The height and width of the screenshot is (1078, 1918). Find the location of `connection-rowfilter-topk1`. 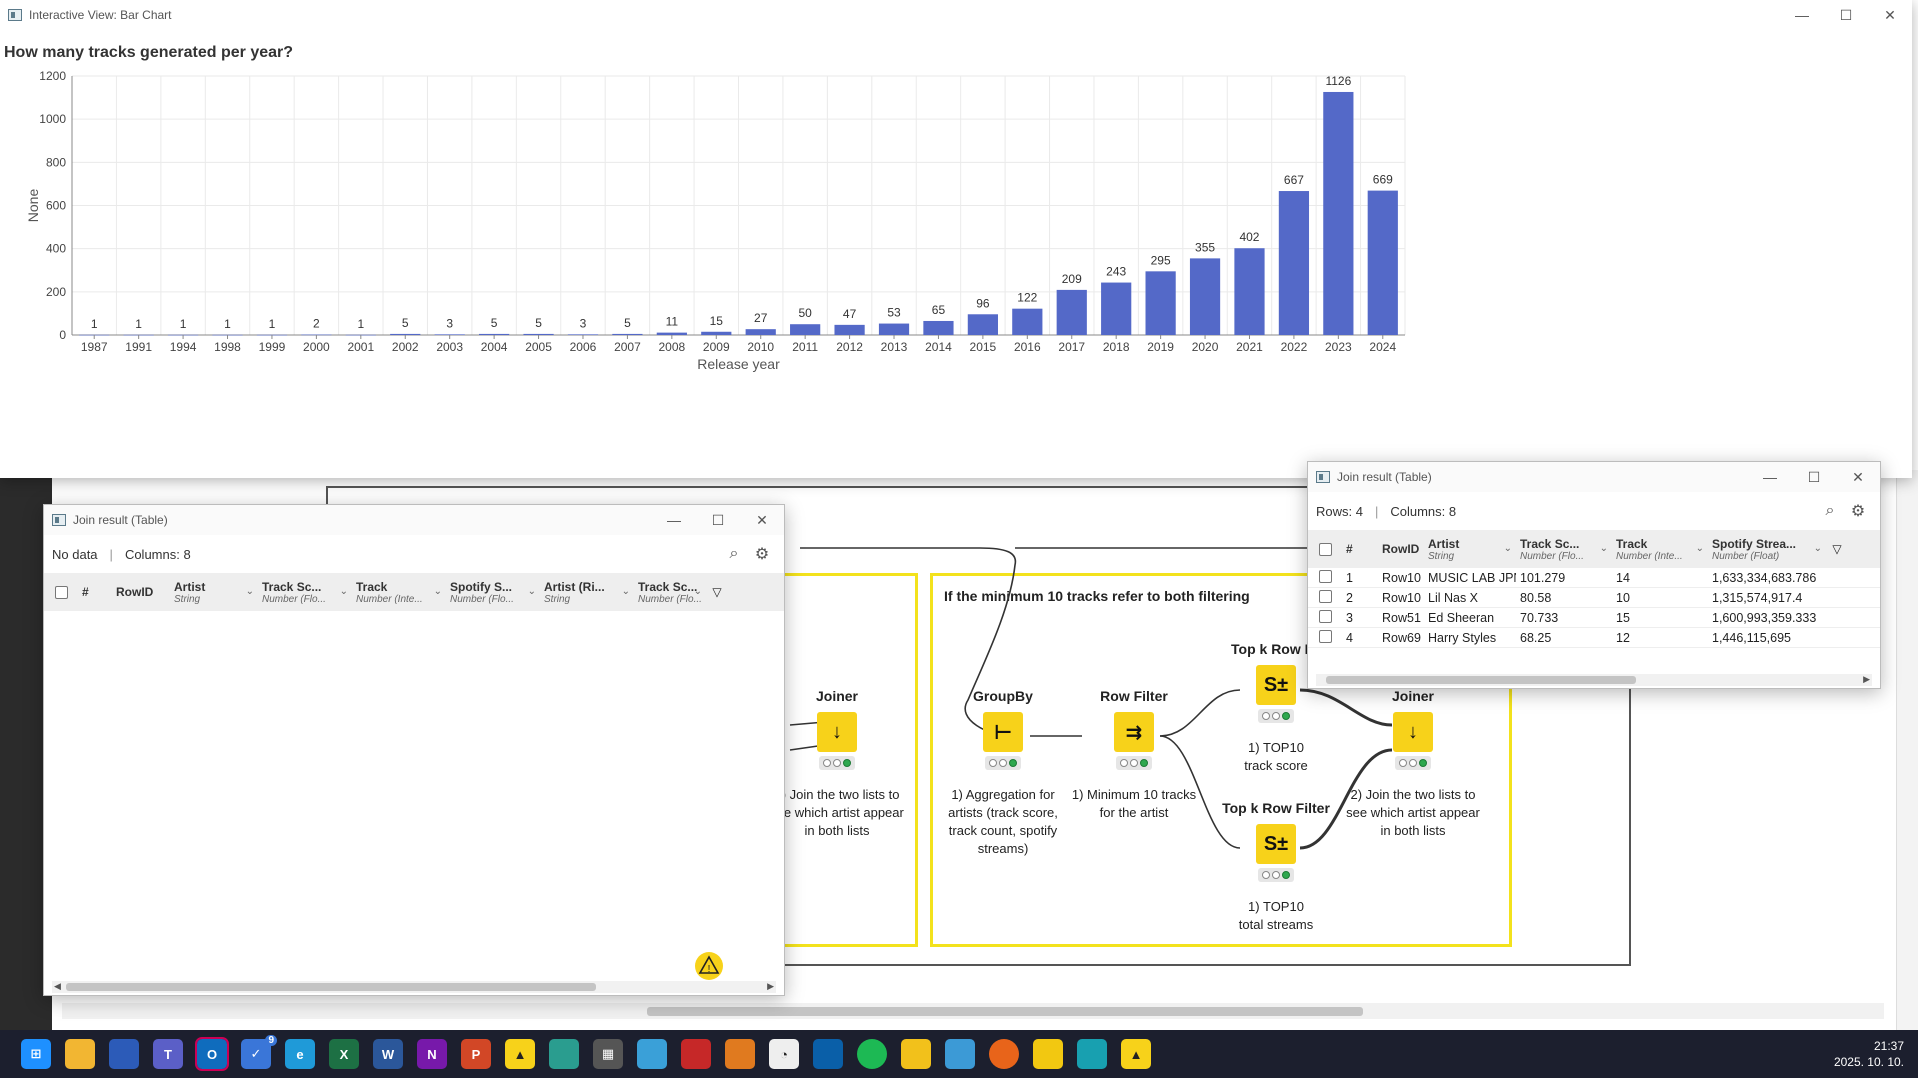

connection-rowfilter-topk1 is located at coordinates (1200, 713).